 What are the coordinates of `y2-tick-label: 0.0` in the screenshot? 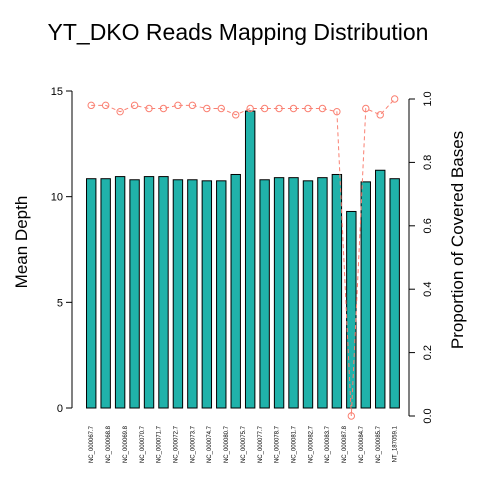 It's located at (428, 415).